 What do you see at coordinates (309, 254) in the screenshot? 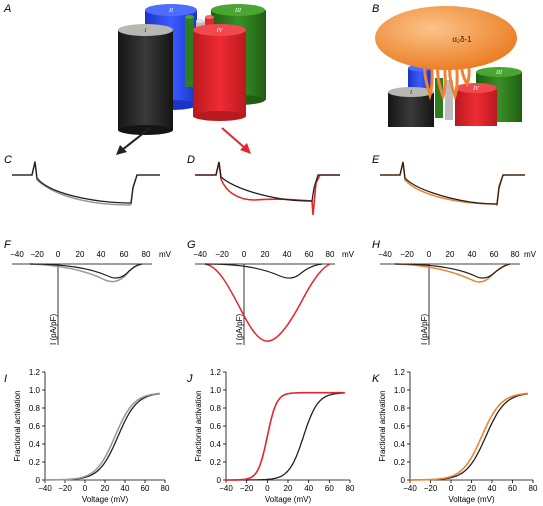
I see `iv-g-tick-60: 60` at bounding box center [309, 254].